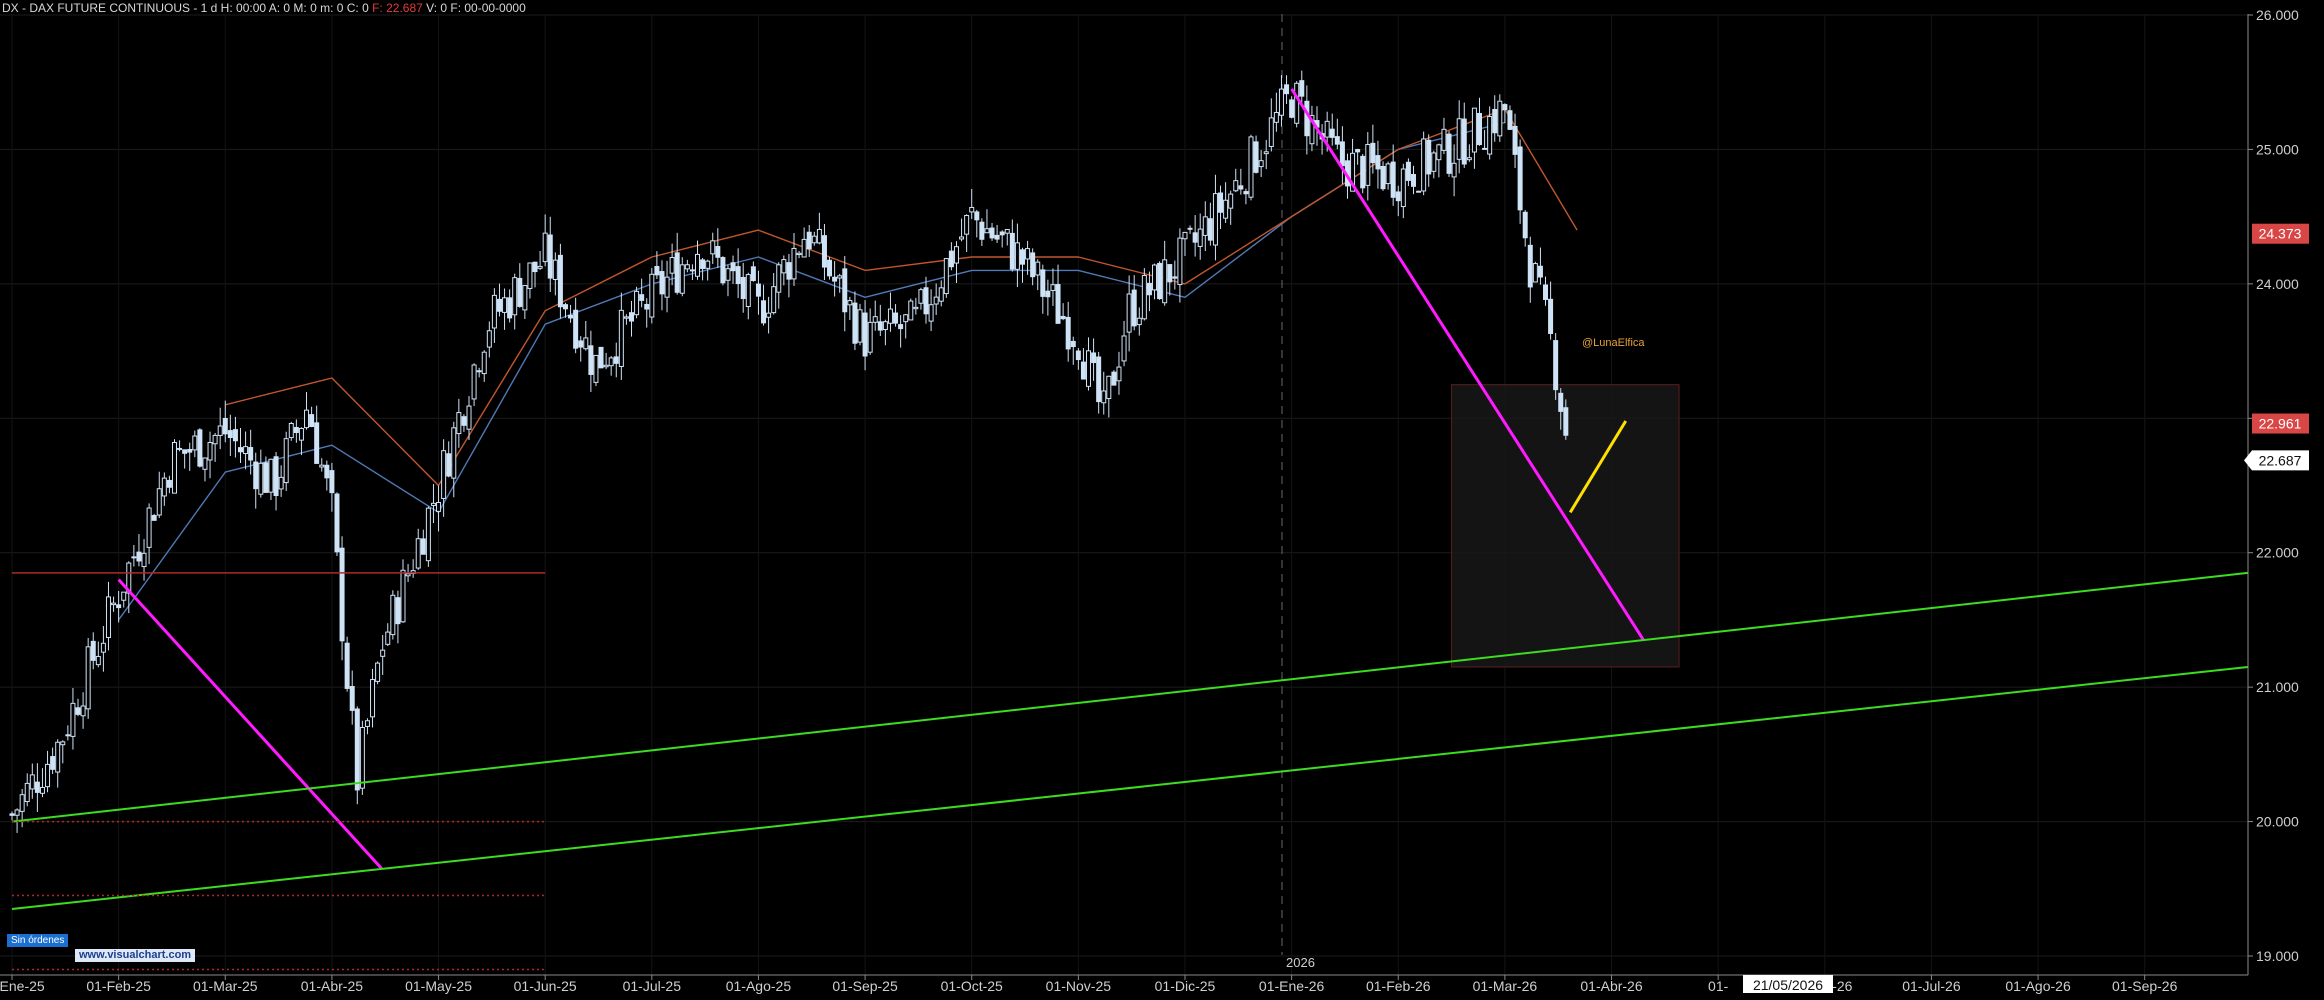 This screenshot has width=2324, height=1000. I want to click on price-badge-label: 22.961, so click(2280, 424).